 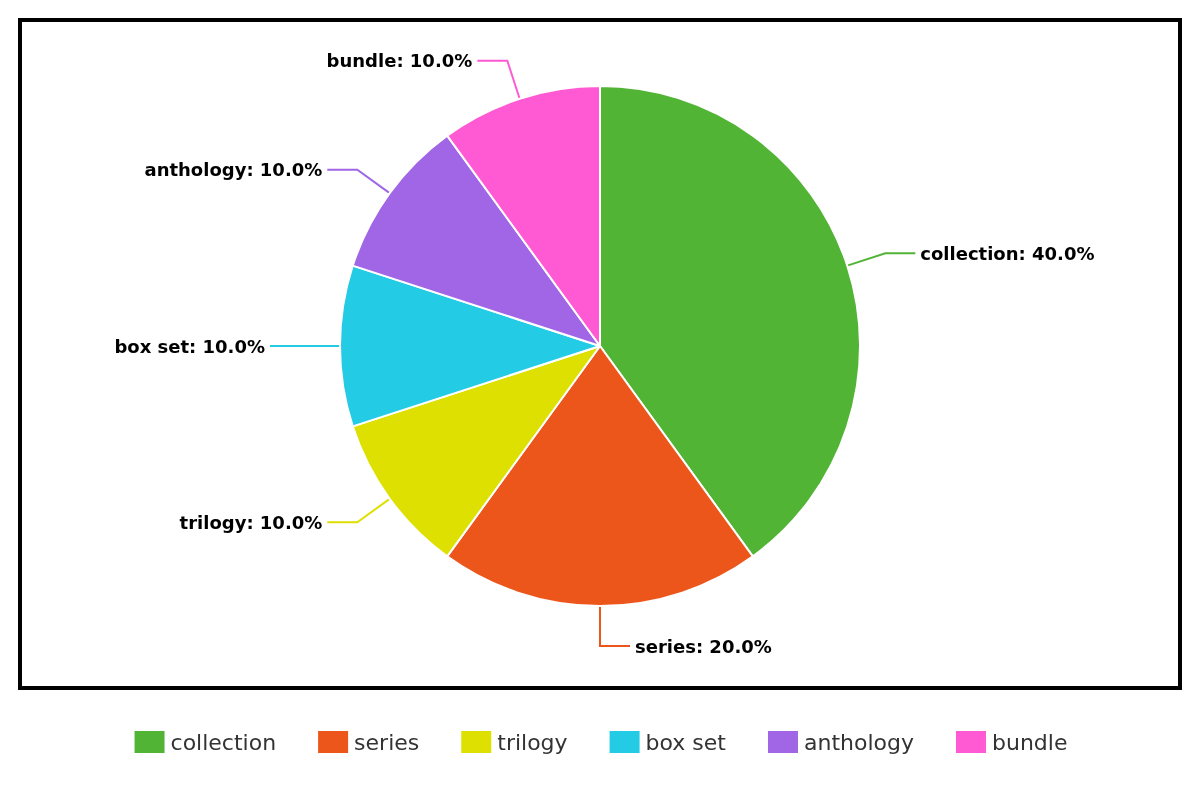 I want to click on legend-label: collection, so click(x=223, y=742).